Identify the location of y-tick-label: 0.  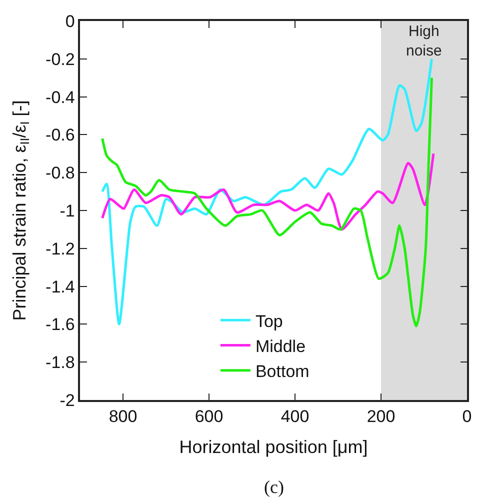
(70, 21).